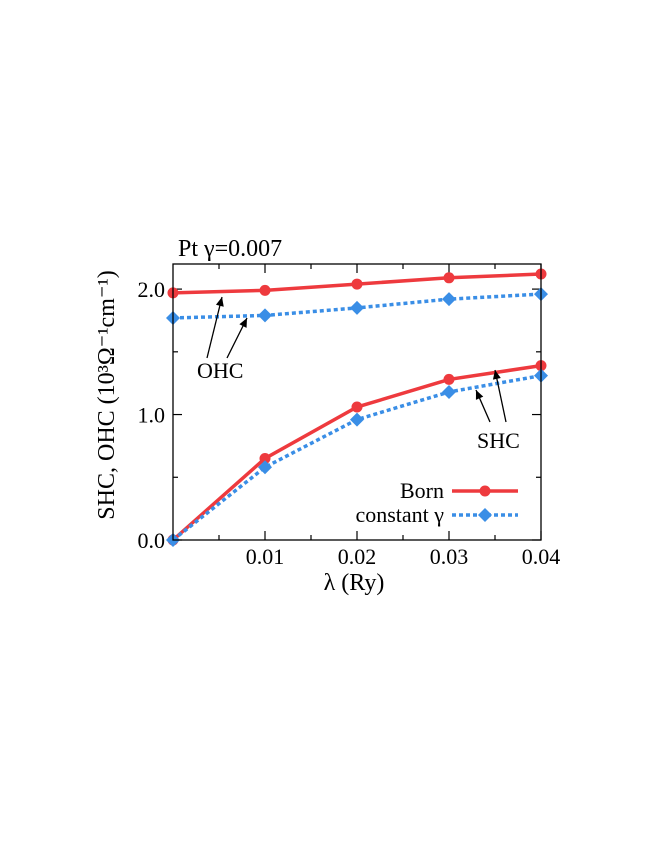 The width and height of the screenshot is (664, 860). Describe the element at coordinates (219, 302) in the screenshot. I see `ohc-arrow-born-head` at that location.